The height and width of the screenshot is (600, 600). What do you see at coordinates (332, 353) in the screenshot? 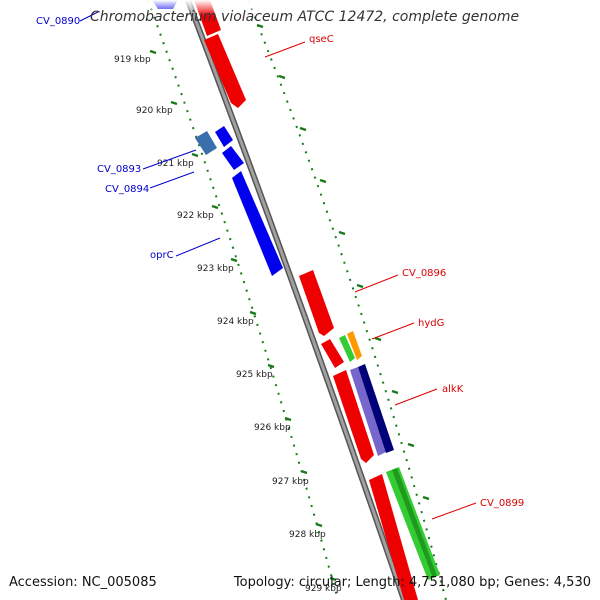
I see `gene-red-mid` at bounding box center [332, 353].